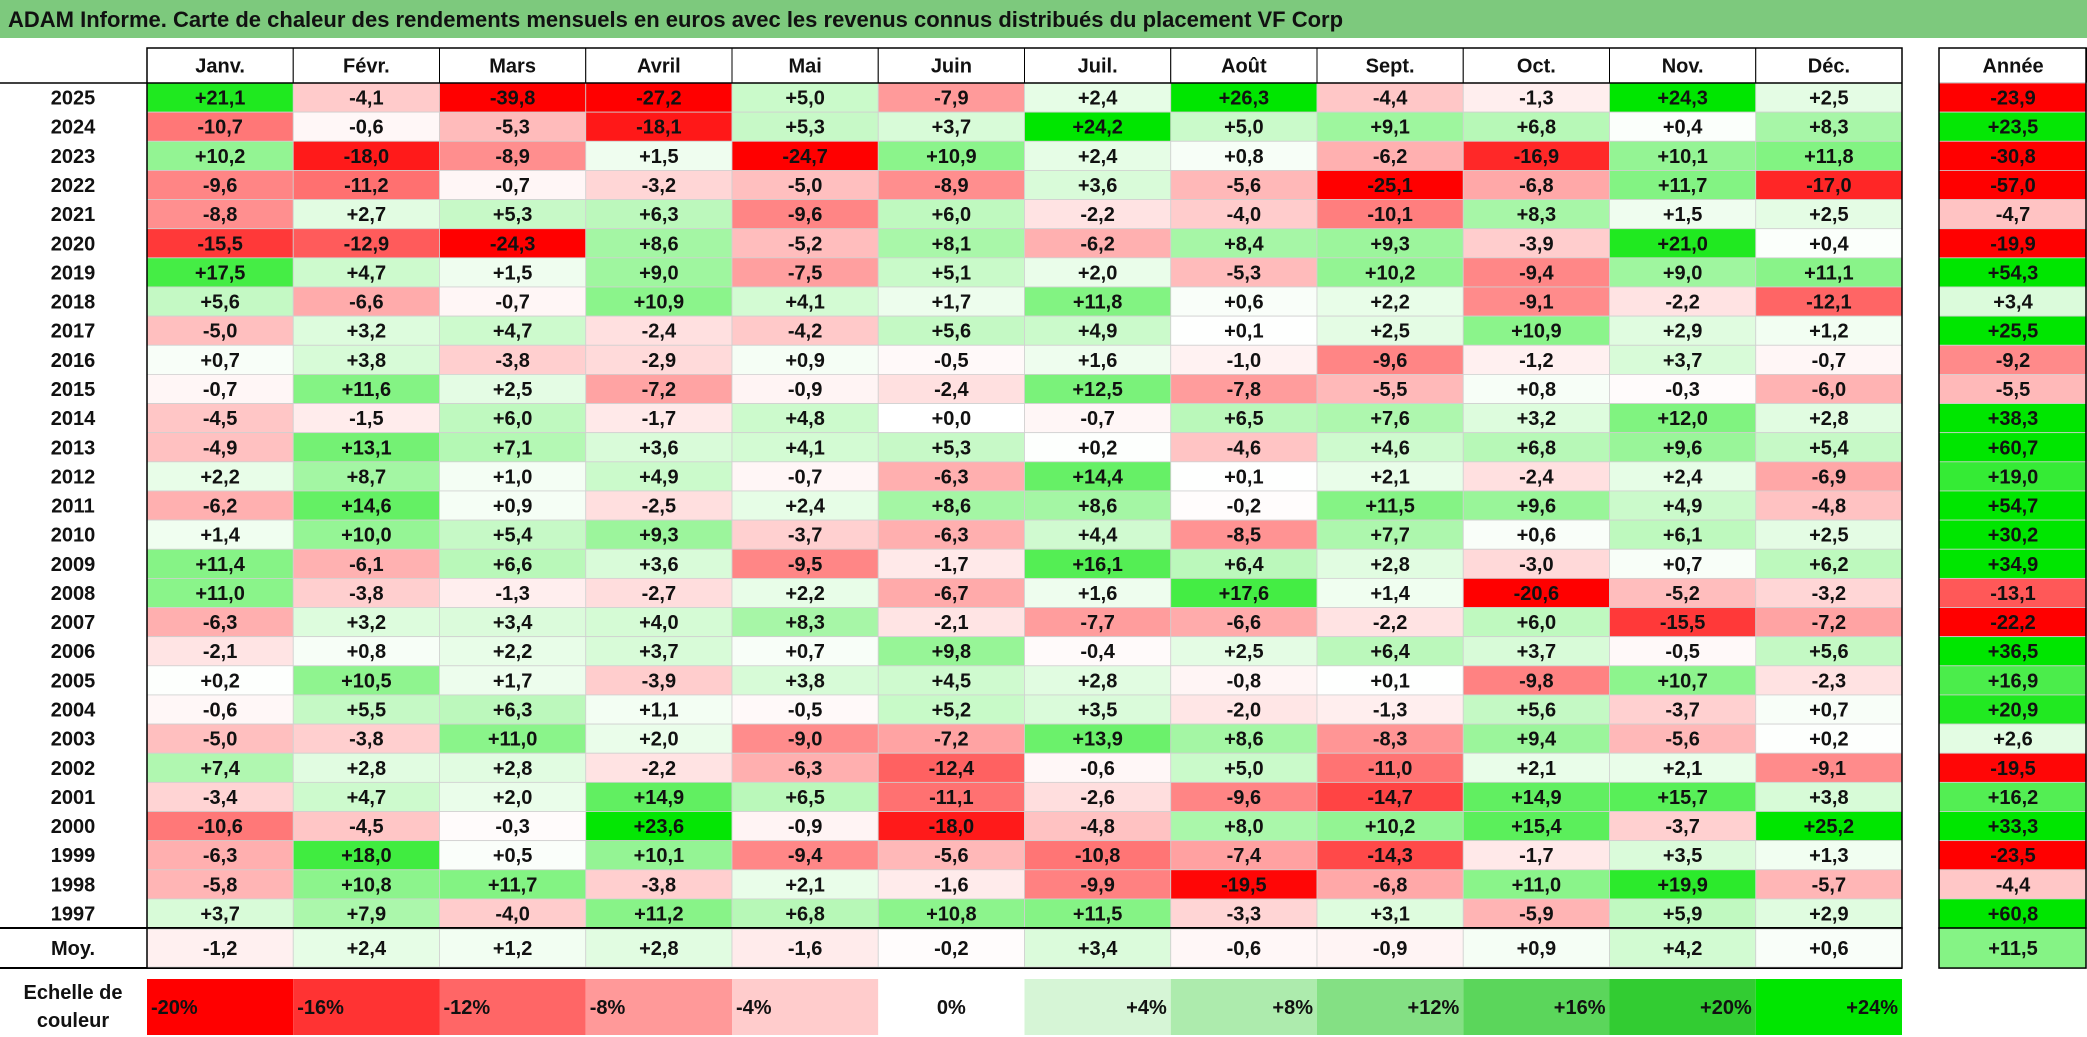  Describe the element at coordinates (1389, 681) in the screenshot. I see `heatmap-cell-value: +0,1` at that location.